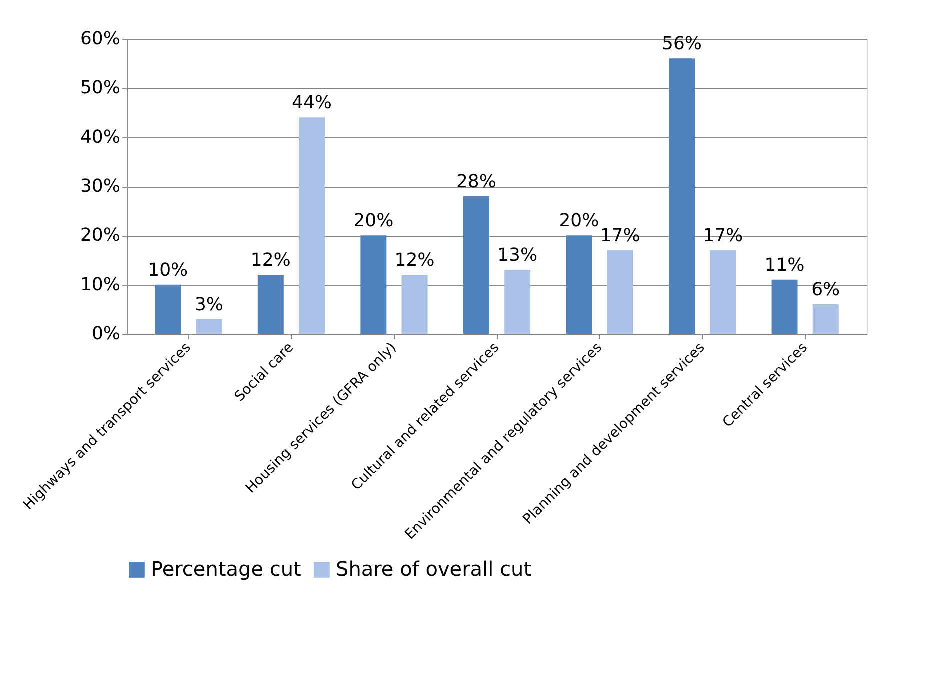 This screenshot has width=933, height=675. What do you see at coordinates (168, 270) in the screenshot?
I see `data-label: 10%` at bounding box center [168, 270].